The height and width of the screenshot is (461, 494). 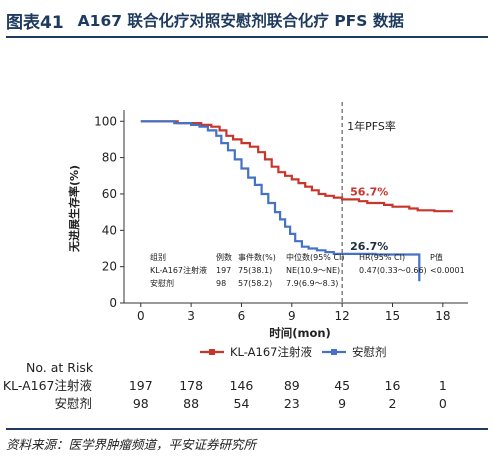 What do you see at coordinates (342, 316) in the screenshot?
I see `x-tick-label: 12` at bounding box center [342, 316].